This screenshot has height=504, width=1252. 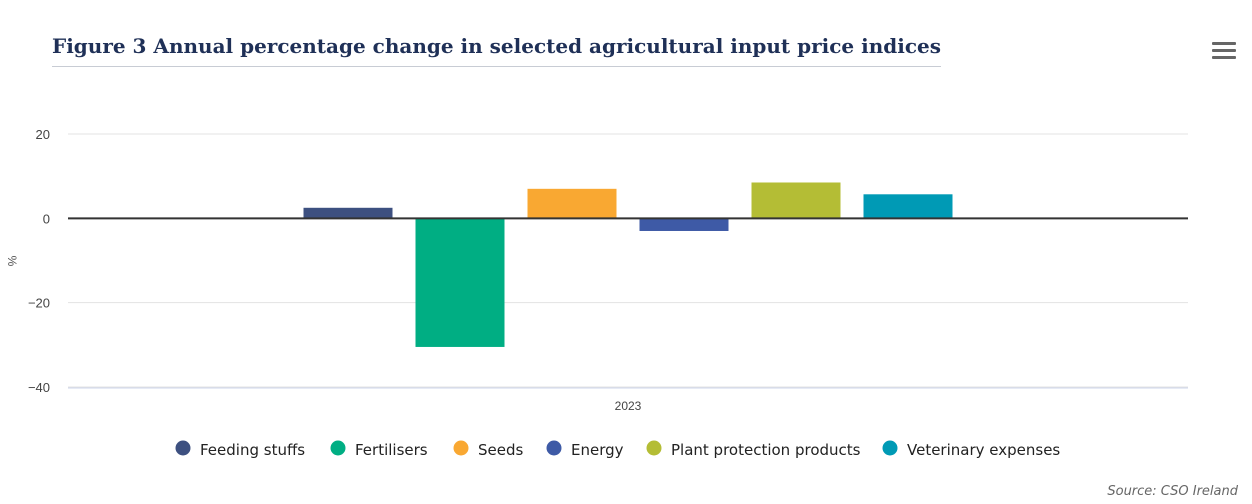 What do you see at coordinates (1172, 491) in the screenshot?
I see `source-note: Source: CSO Ireland` at bounding box center [1172, 491].